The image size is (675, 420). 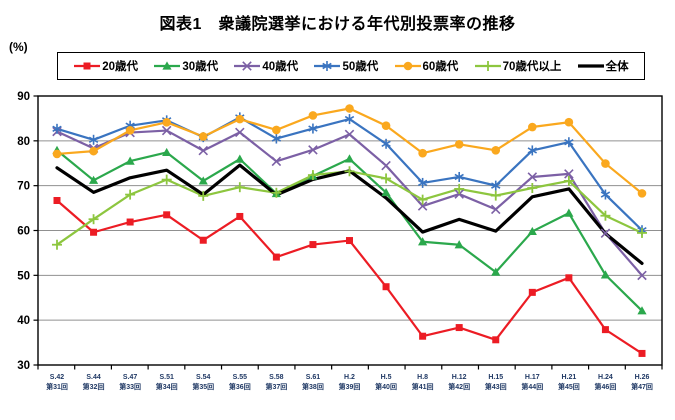 What do you see at coordinates (568, 377) in the screenshot?
I see `x-label-era: H.21` at bounding box center [568, 377].